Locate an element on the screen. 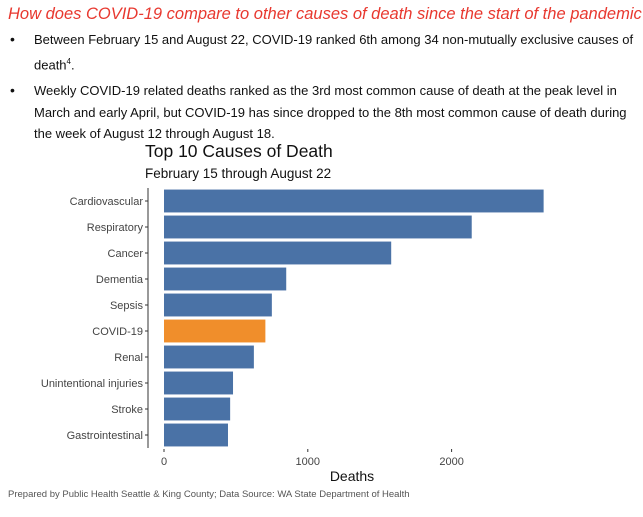 This screenshot has height=517, width=643. y-tick-label-renal: Renal is located at coordinates (128, 358).